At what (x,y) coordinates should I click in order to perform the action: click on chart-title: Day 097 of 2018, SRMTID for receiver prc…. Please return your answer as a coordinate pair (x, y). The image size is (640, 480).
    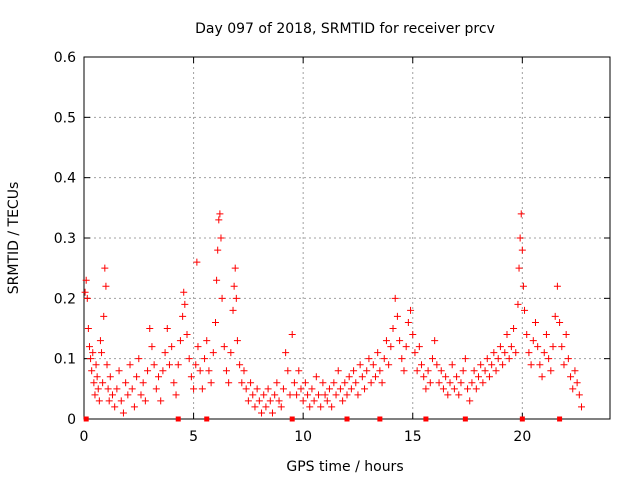
    Looking at the image, I should click on (345, 29).